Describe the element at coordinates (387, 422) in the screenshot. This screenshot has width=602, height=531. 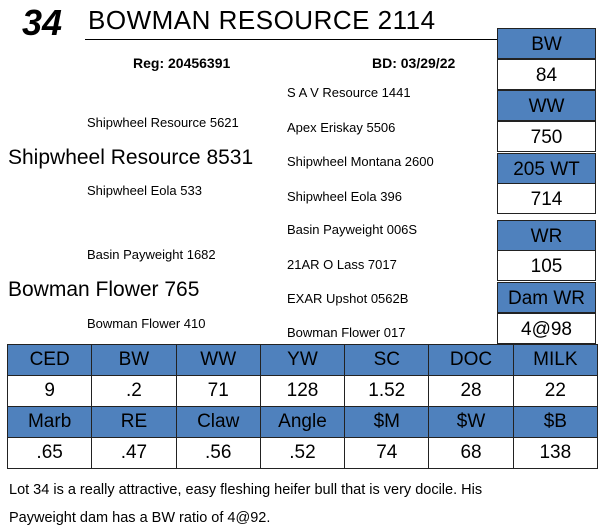
I see `epd-header: $M` at that location.